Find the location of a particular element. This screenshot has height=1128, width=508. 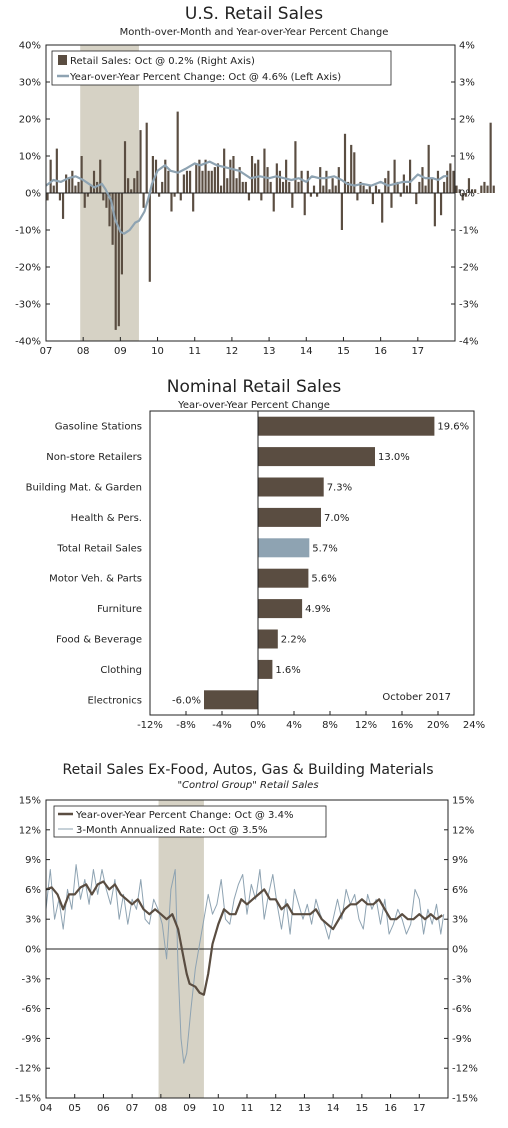

chart2-value-label: 13.0% is located at coordinates (394, 457).